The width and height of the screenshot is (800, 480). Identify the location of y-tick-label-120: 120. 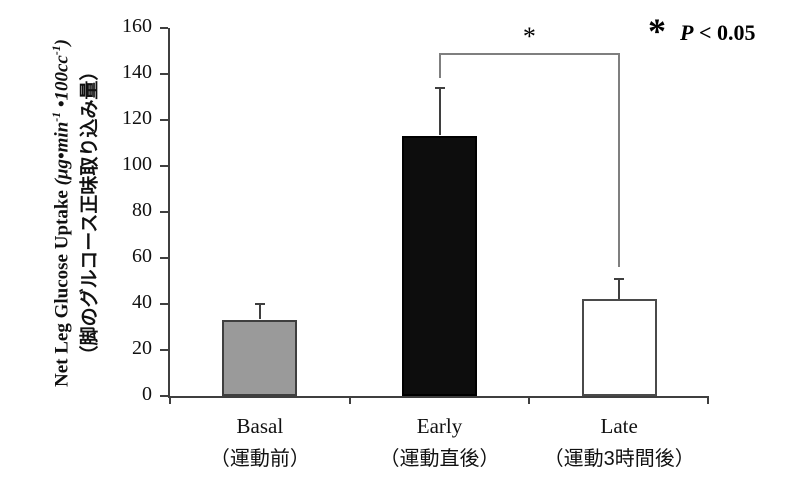
(137, 118).